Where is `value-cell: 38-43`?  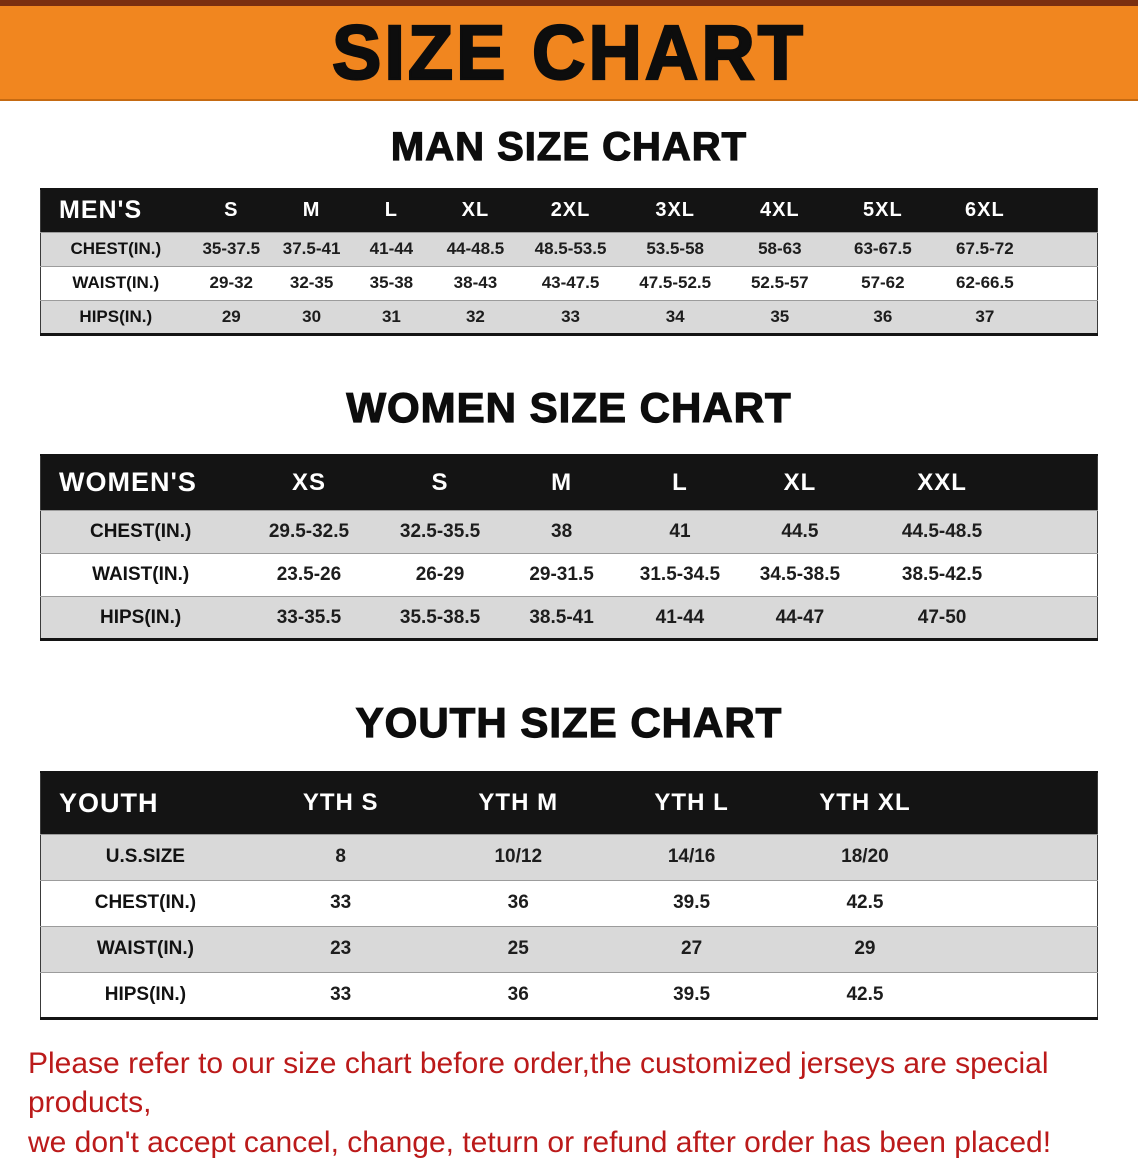 value-cell: 38-43 is located at coordinates (476, 283).